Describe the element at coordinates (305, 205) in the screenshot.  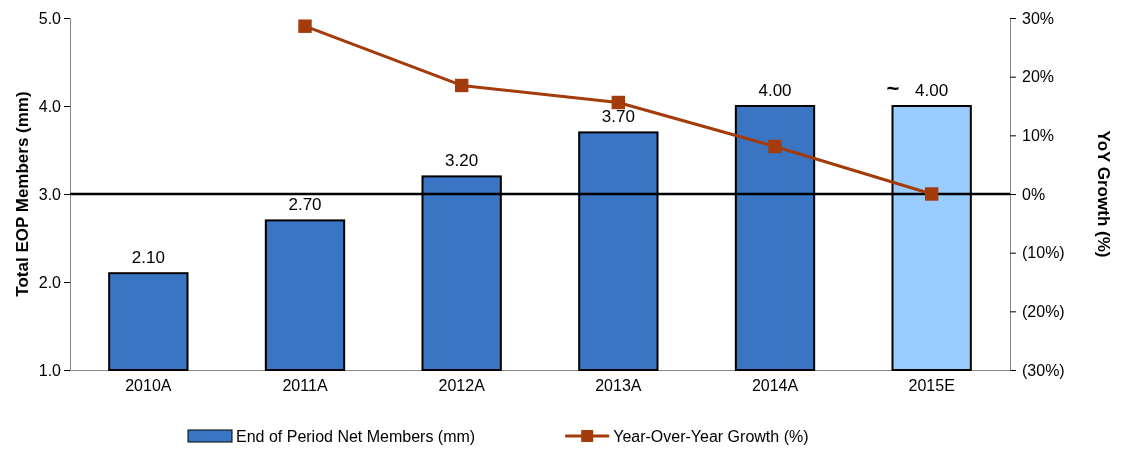
I see `data-label: 2.70` at that location.